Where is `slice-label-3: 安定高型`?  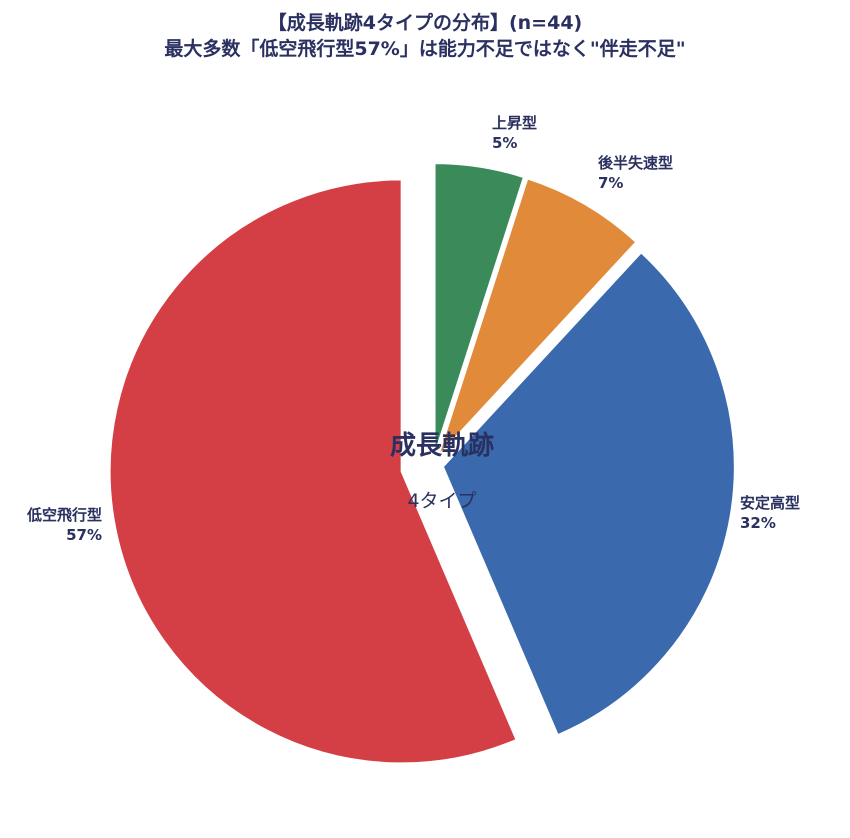 slice-label-3: 安定高型 is located at coordinates (770, 503).